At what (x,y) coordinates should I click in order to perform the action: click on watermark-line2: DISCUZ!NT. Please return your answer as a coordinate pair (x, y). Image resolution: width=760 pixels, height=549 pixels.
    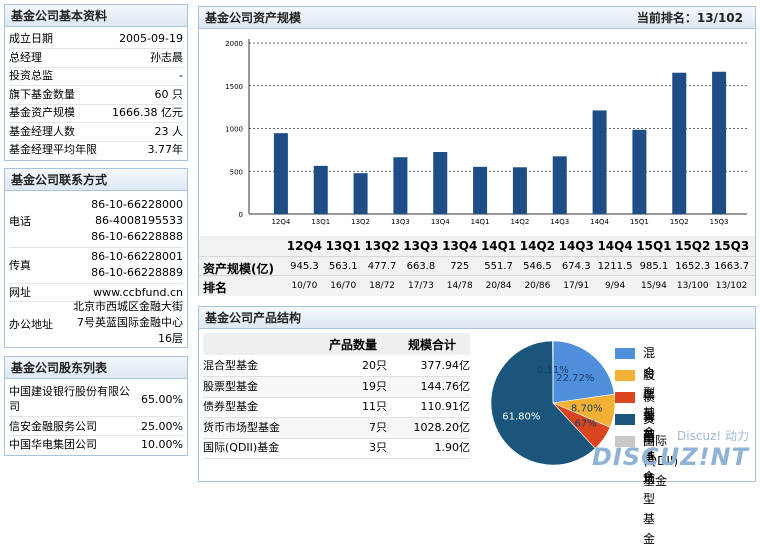
    Looking at the image, I should click on (670, 457).